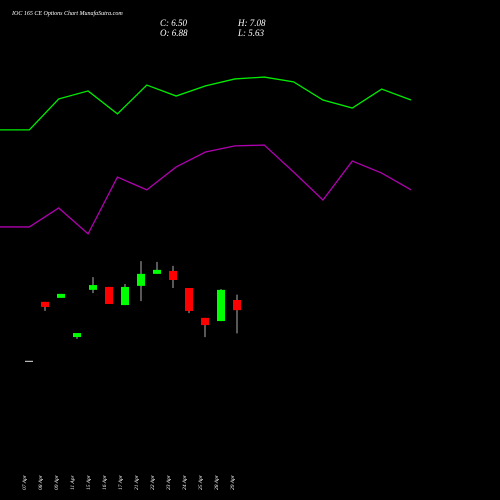  I want to click on x-tick-label: 16 Apr, so click(105, 482).